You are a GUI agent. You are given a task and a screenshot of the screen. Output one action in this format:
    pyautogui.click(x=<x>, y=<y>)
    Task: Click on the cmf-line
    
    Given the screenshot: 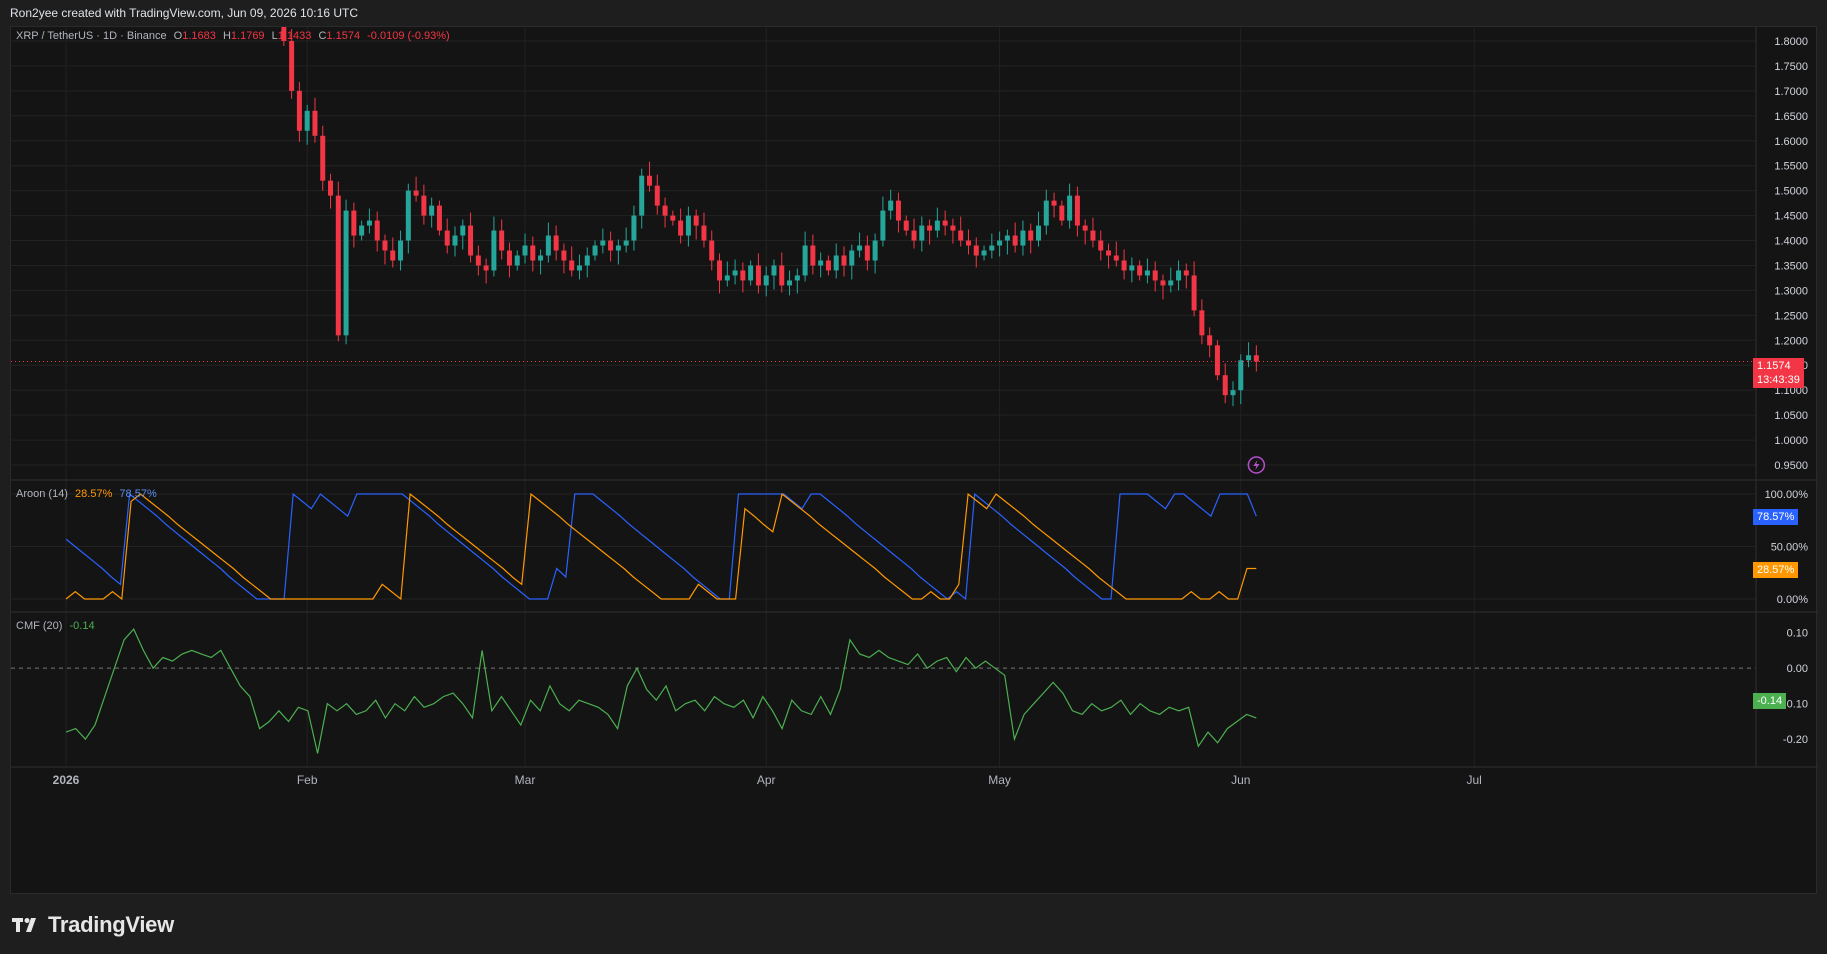 What is the action you would take?
    pyautogui.click(x=661, y=691)
    